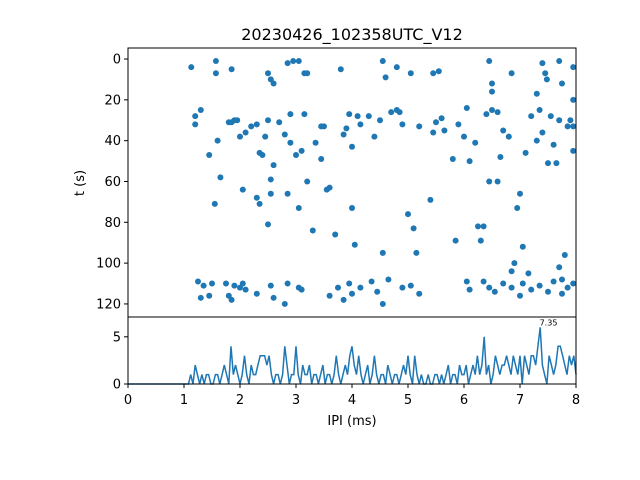 This screenshot has width=640, height=480. I want to click on chart-title: 20230426_102358UTC_V12, so click(352, 35).